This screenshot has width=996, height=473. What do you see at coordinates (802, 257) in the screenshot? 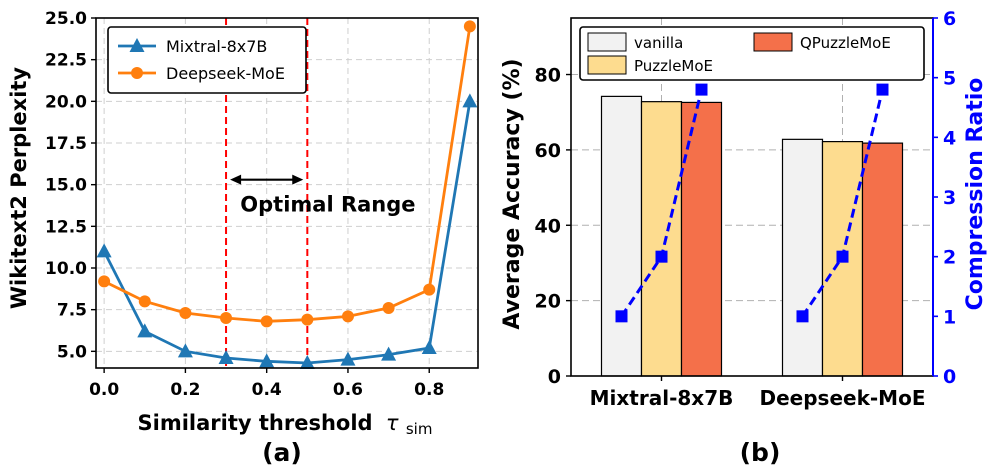
I see `bar-deepseek-moe-vanilla` at bounding box center [802, 257].